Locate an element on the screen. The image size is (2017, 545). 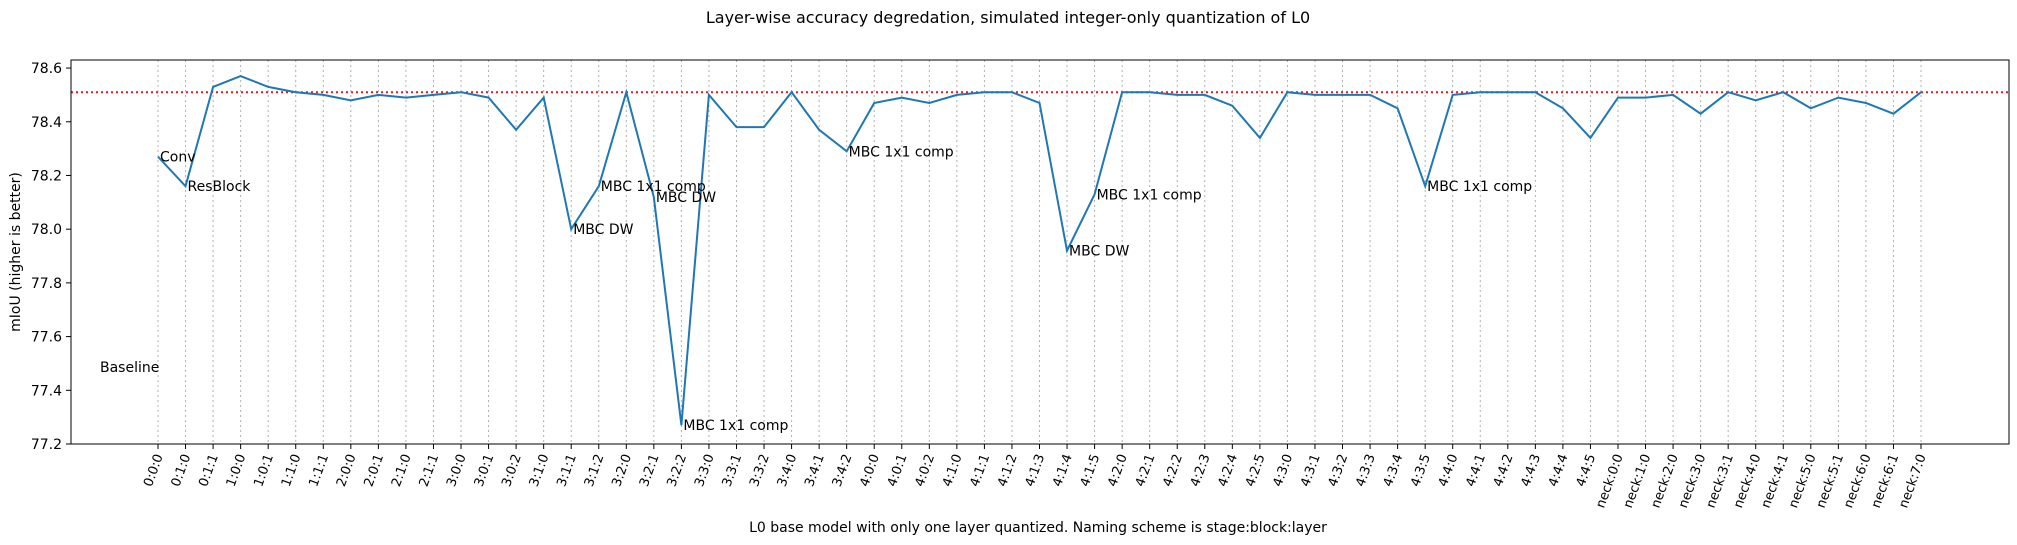
y-tick-label: 78.6 is located at coordinates (46, 69).